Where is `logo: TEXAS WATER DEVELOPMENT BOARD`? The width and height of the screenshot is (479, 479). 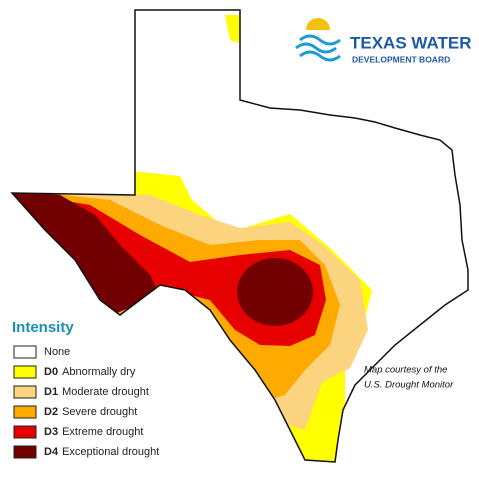
logo: TEXAS WATER DEVELOPMENT BOARD is located at coordinates (383, 41).